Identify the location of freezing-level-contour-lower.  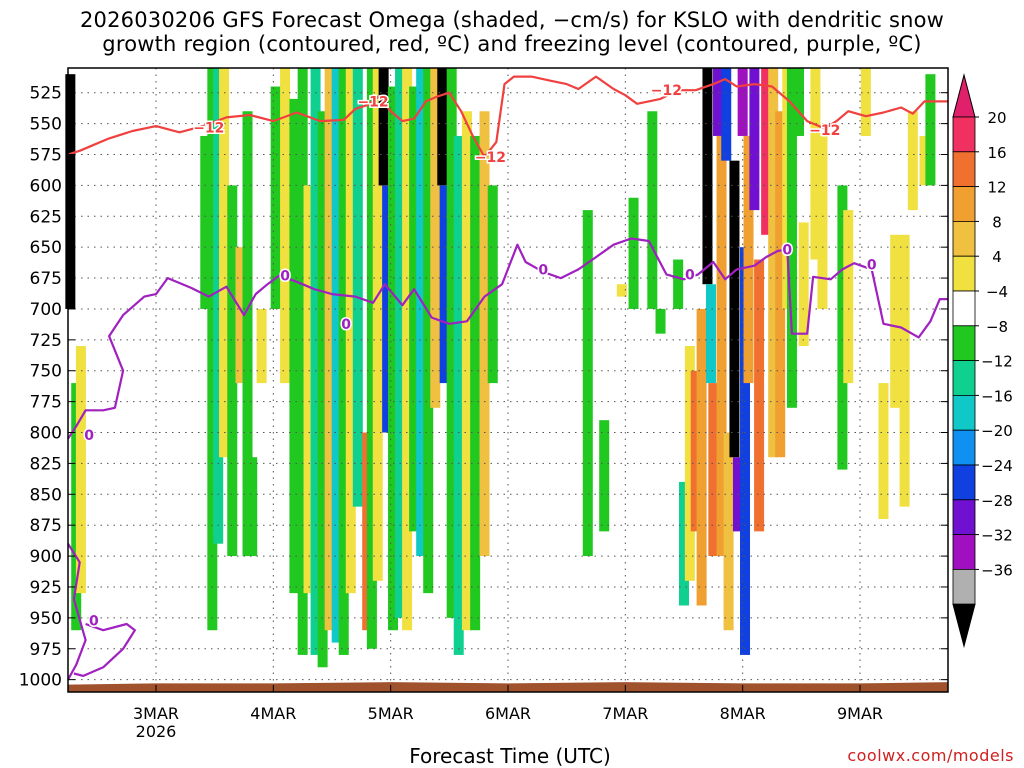
(77, 612).